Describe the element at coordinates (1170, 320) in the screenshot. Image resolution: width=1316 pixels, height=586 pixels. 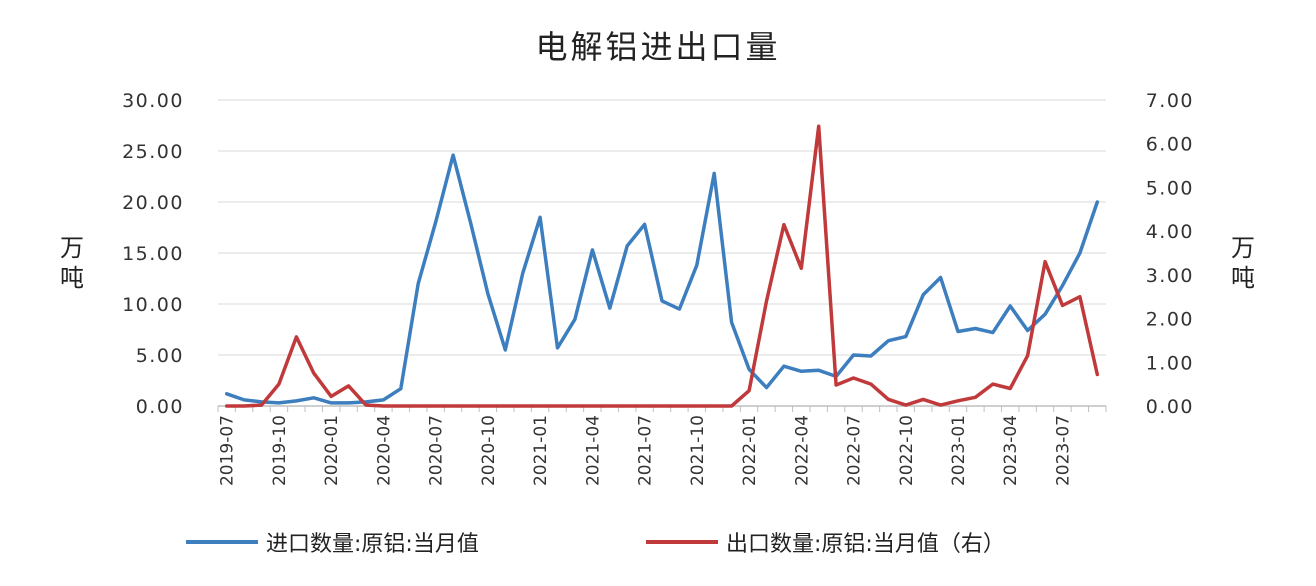
I see `right-tick-label: 2.00` at that location.